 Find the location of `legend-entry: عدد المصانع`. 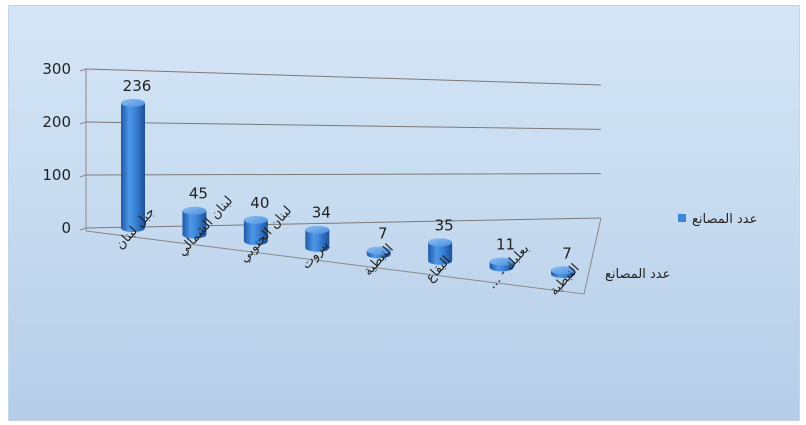

legend-entry: عدد المصانع is located at coordinates (724, 219).